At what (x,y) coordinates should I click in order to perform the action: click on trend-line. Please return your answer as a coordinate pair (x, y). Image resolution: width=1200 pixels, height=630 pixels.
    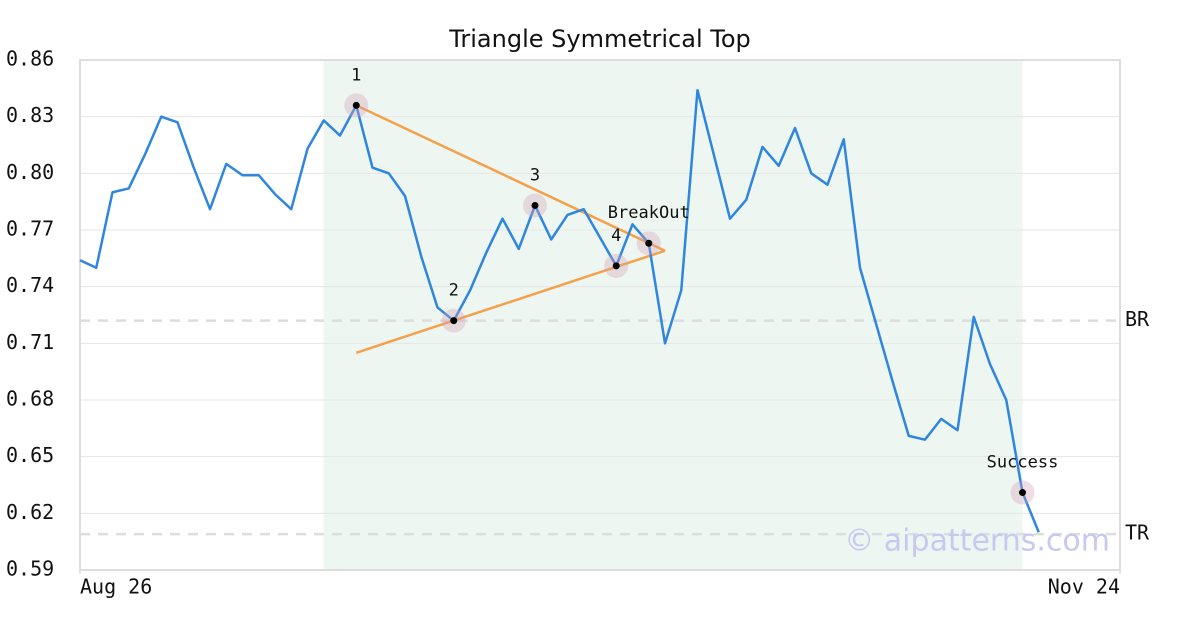
    Looking at the image, I should click on (510, 178).